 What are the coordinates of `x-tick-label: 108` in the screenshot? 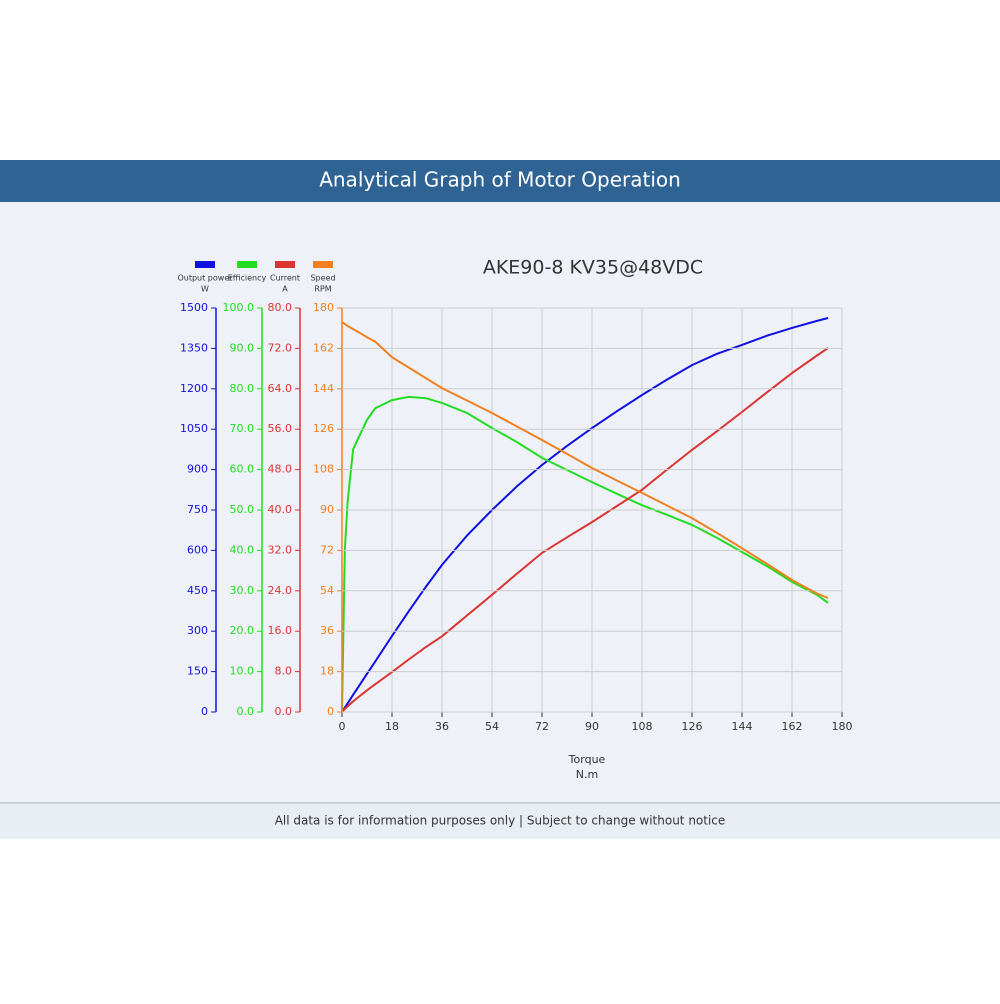 It's located at (642, 726).